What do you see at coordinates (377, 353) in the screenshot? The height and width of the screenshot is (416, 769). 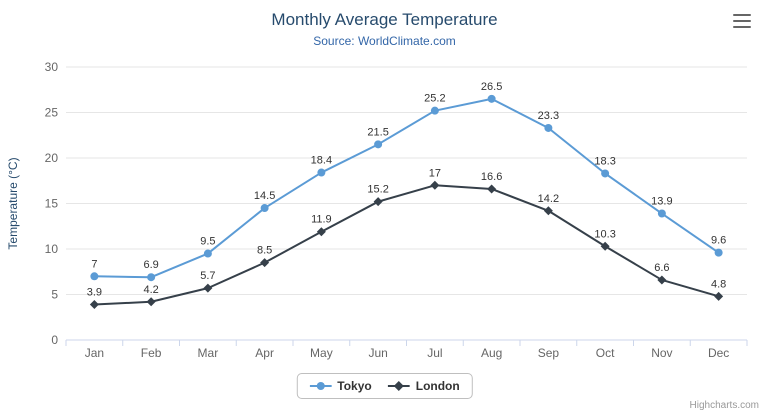 I see `x-axis-category-label: Jun` at bounding box center [377, 353].